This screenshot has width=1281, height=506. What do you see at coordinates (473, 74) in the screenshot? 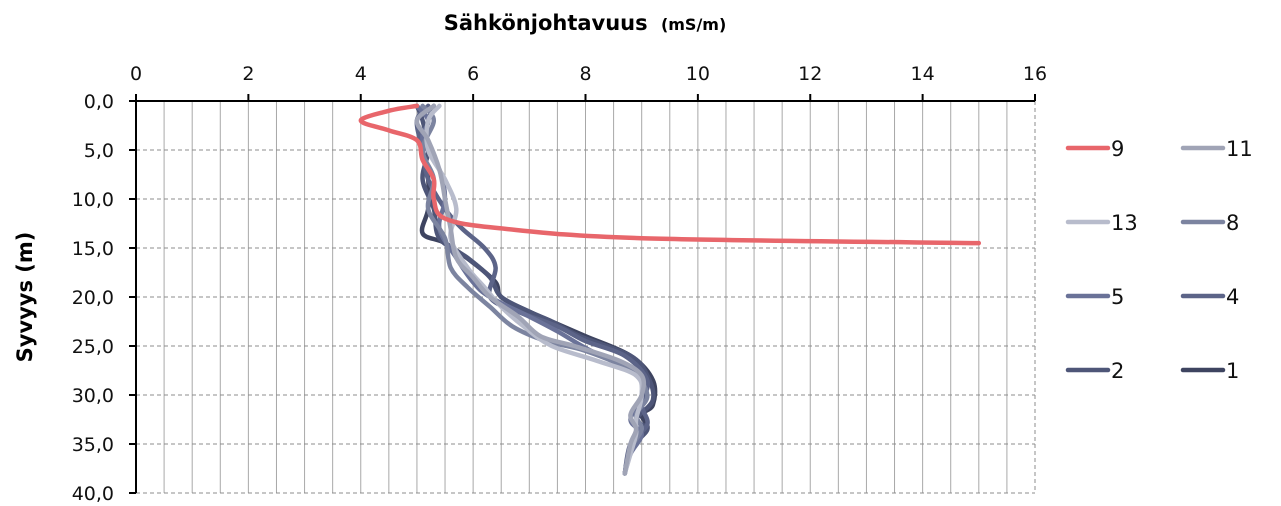
I see `x-tick-label: 6` at bounding box center [473, 74].